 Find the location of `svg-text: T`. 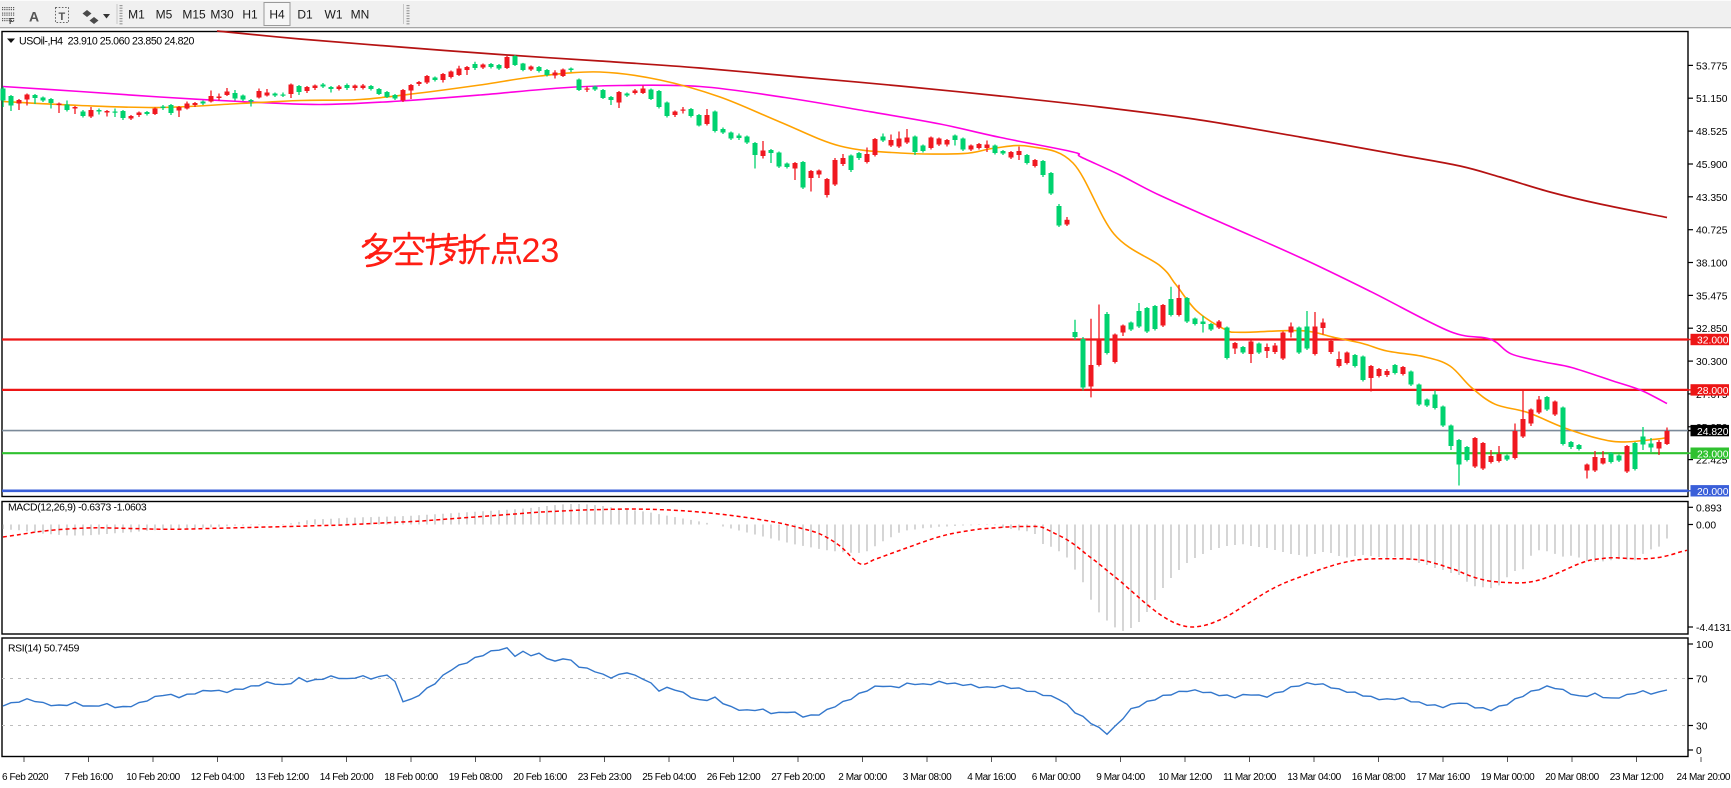

svg-text: T is located at coordinates (62, 17).